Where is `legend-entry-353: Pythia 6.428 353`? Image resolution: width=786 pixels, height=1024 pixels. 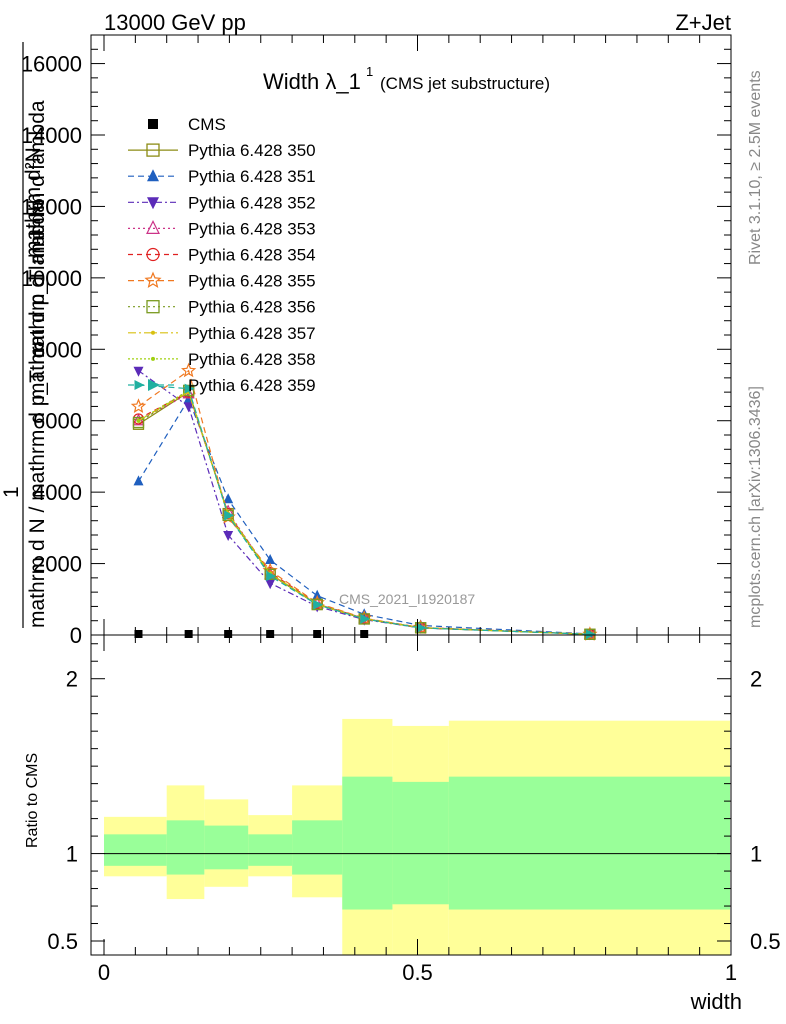
legend-entry-353: Pythia 6.428 353 is located at coordinates (222, 228).